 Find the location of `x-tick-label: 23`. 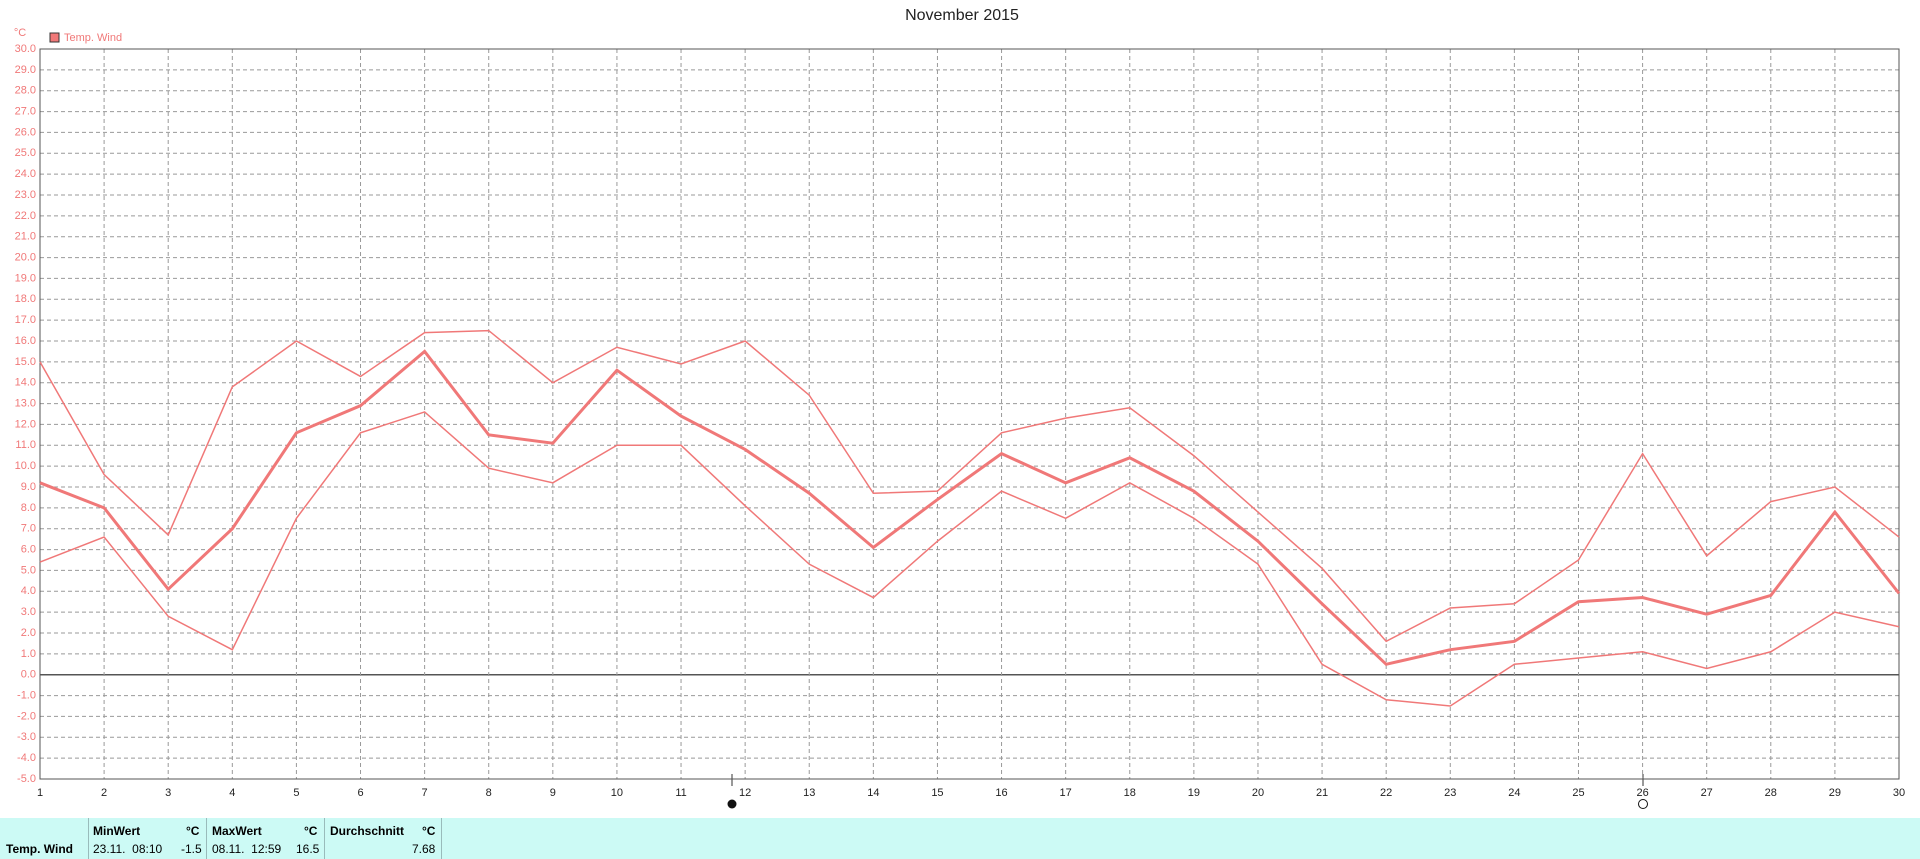

x-tick-label: 23 is located at coordinates (1450, 793).